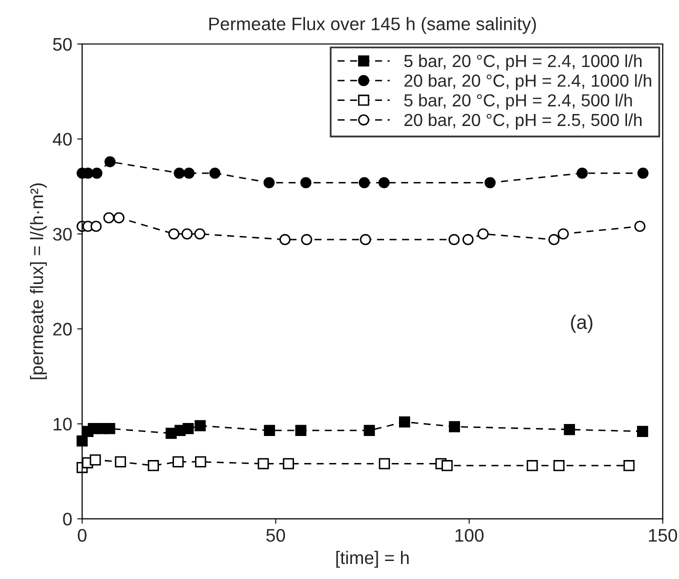  What do you see at coordinates (523, 62) in the screenshot?
I see `legend-label: 5 bar, 20 °C, pH = 2.4, 1000 l/h` at bounding box center [523, 62].